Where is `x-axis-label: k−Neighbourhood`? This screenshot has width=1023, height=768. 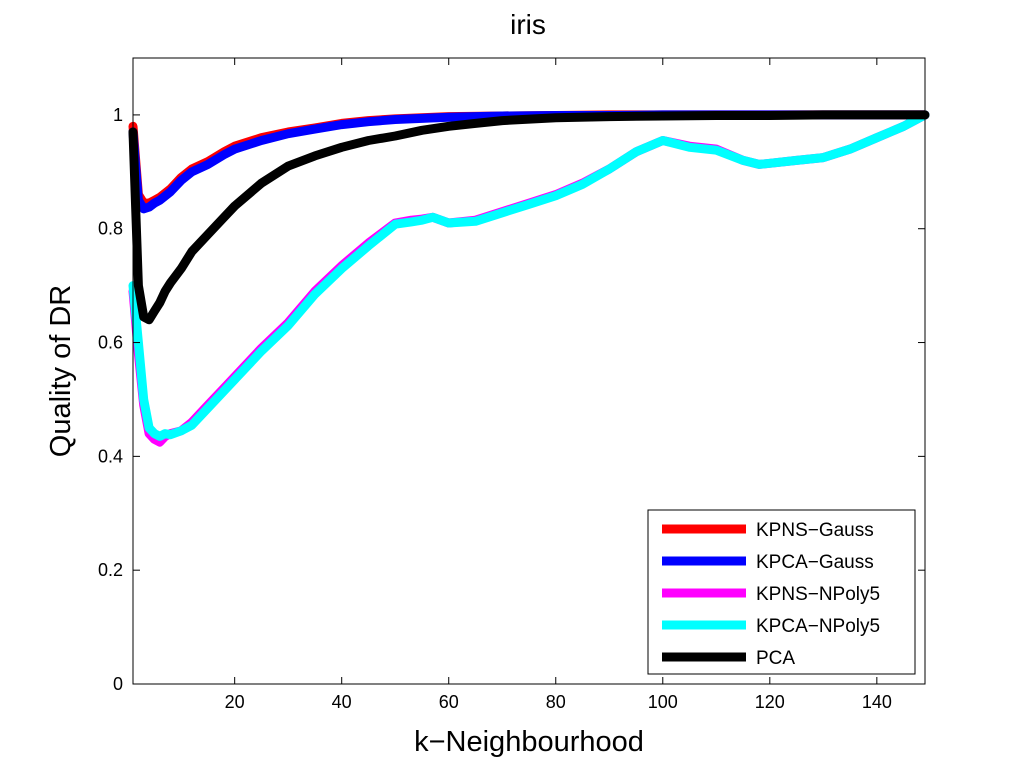
x-axis-label: k−Neighbourhood is located at coordinates (529, 742).